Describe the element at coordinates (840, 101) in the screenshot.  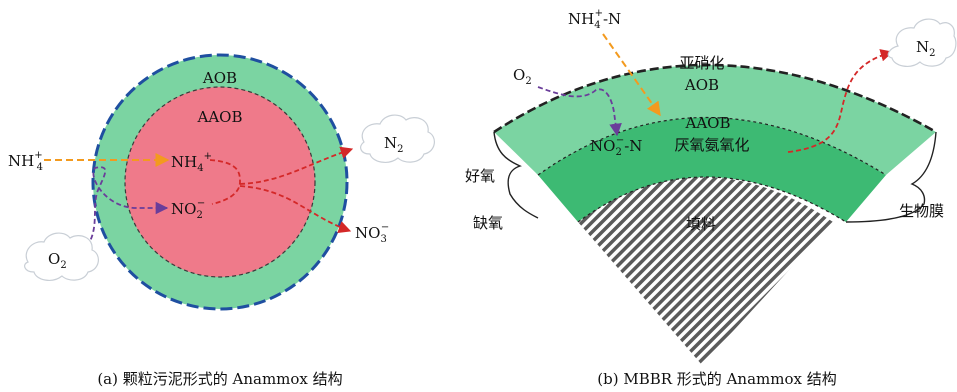
I see `n2-right-arrow` at that location.